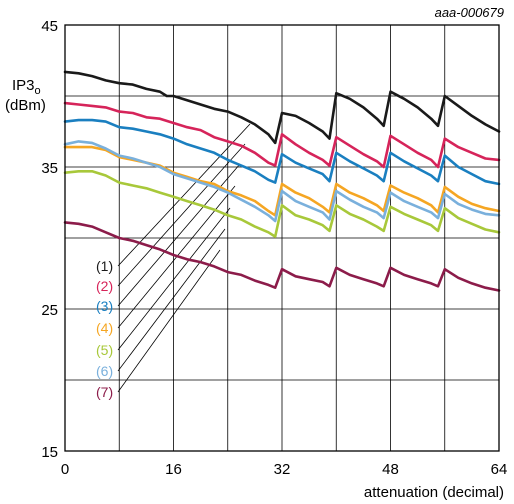  I want to click on x-tick-label: 48, so click(390, 469).